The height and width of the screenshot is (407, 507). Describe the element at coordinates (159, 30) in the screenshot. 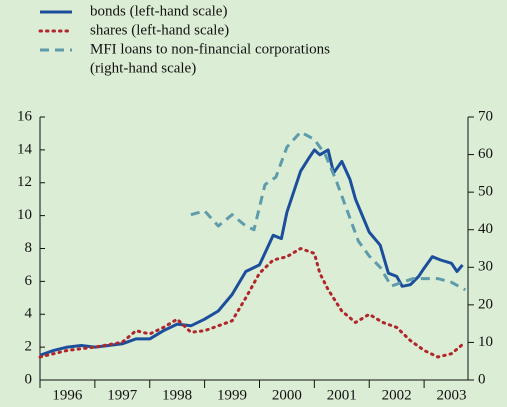

I see `legend-label: shares (left-hand scale)` at that location.